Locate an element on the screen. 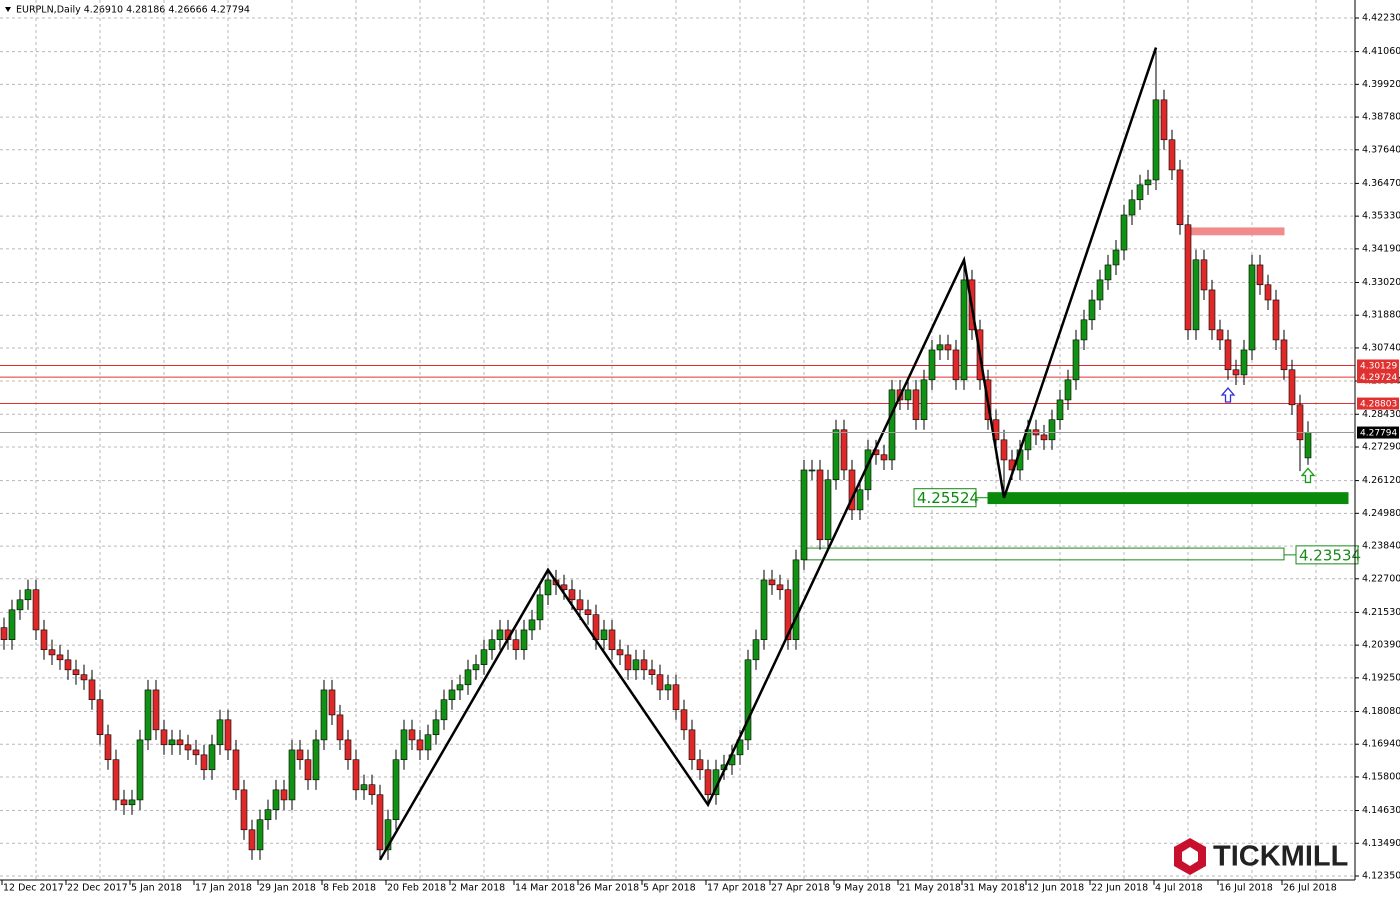 The width and height of the screenshot is (1400, 900). x-tick-label: 29 Jan 2018 is located at coordinates (287, 888).